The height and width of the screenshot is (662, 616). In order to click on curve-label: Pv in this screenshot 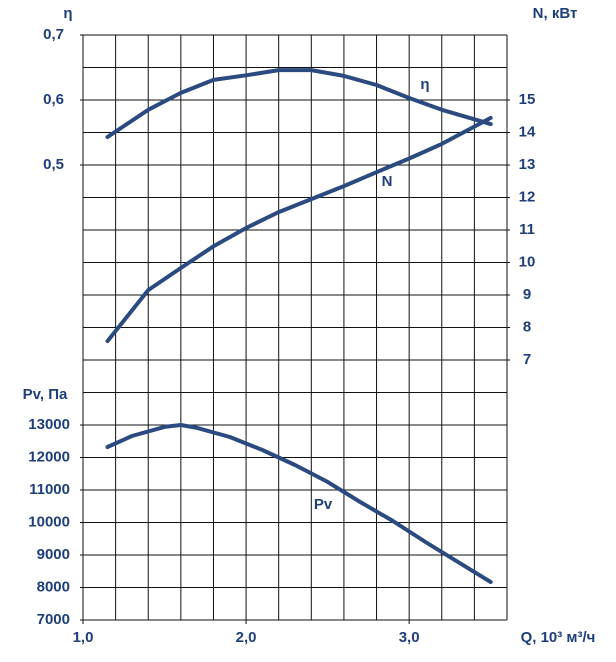, I will do `click(323, 504)`.